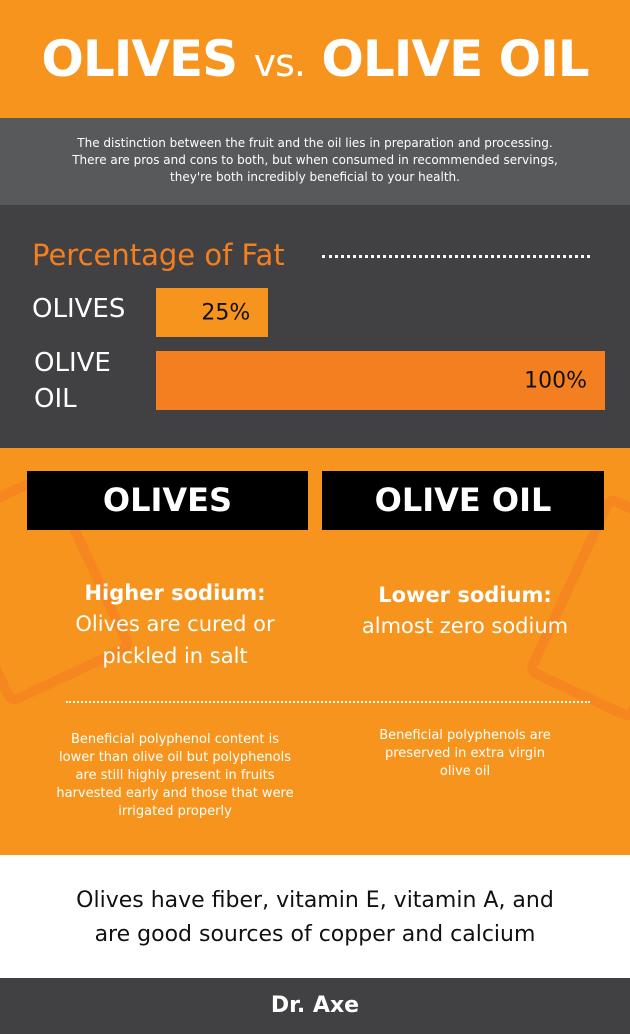 Image resolution: width=630 pixels, height=1034 pixels. What do you see at coordinates (175, 739) in the screenshot?
I see `text-line: Beneficial polyphenol content is` at bounding box center [175, 739].